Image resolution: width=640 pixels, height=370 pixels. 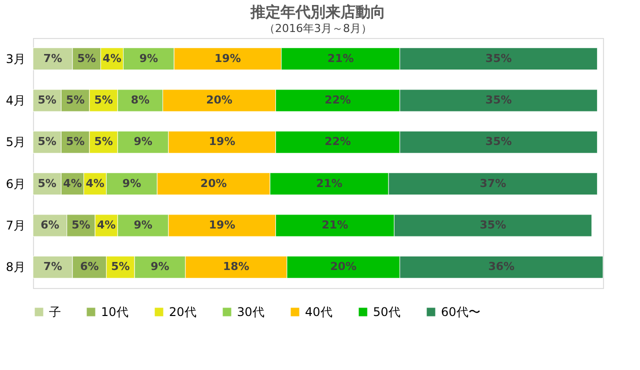 I want to click on legend-label: 60代〜, so click(x=460, y=312).